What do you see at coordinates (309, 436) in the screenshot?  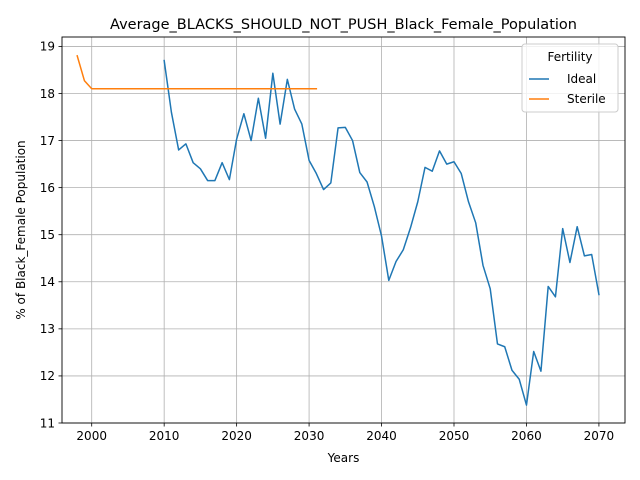 I see `x-tick-label: 2030` at bounding box center [309, 436].